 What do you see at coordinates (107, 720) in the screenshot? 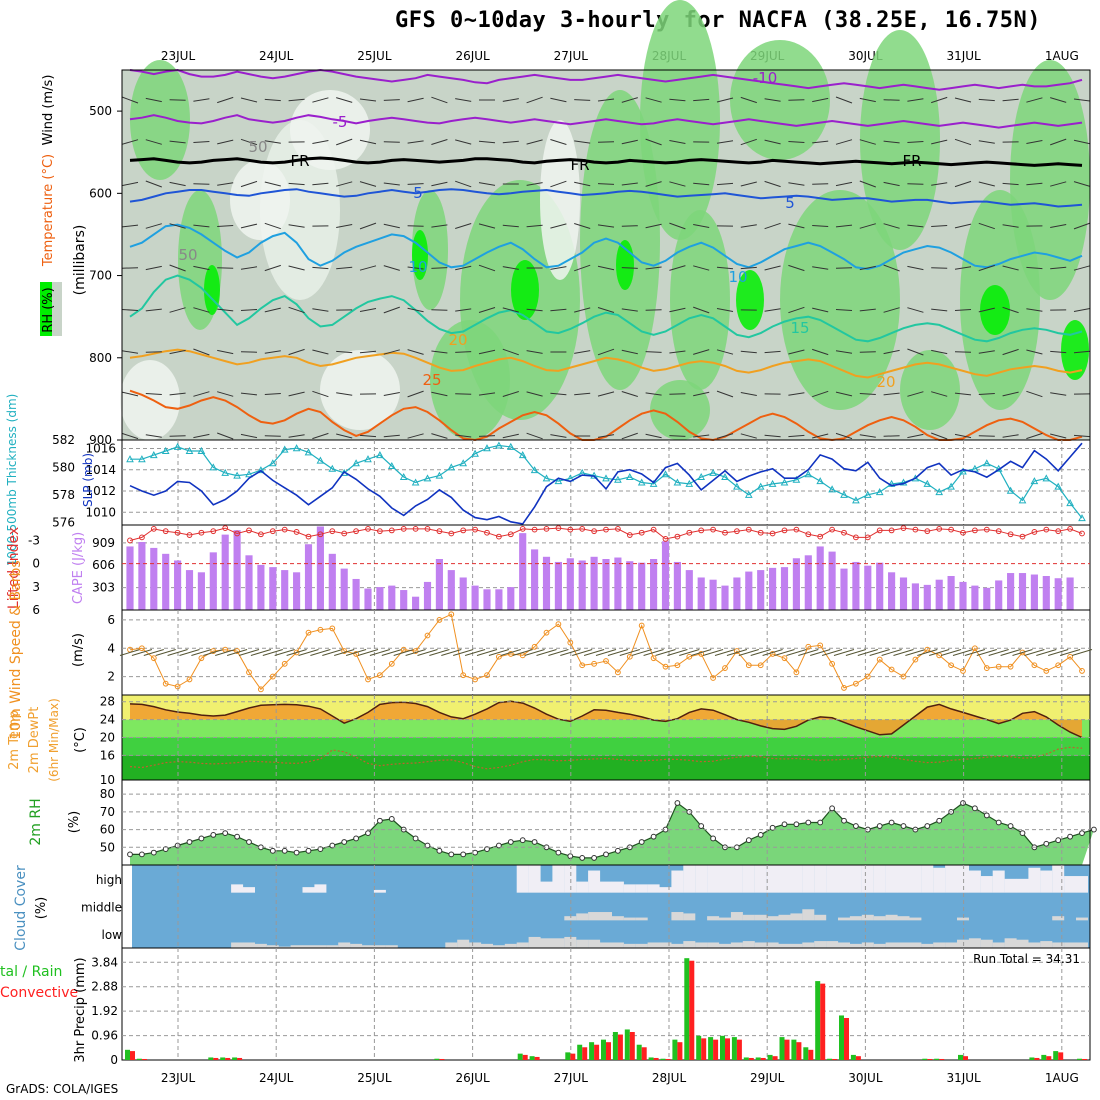
I see `temp-tick: 24` at bounding box center [107, 720].